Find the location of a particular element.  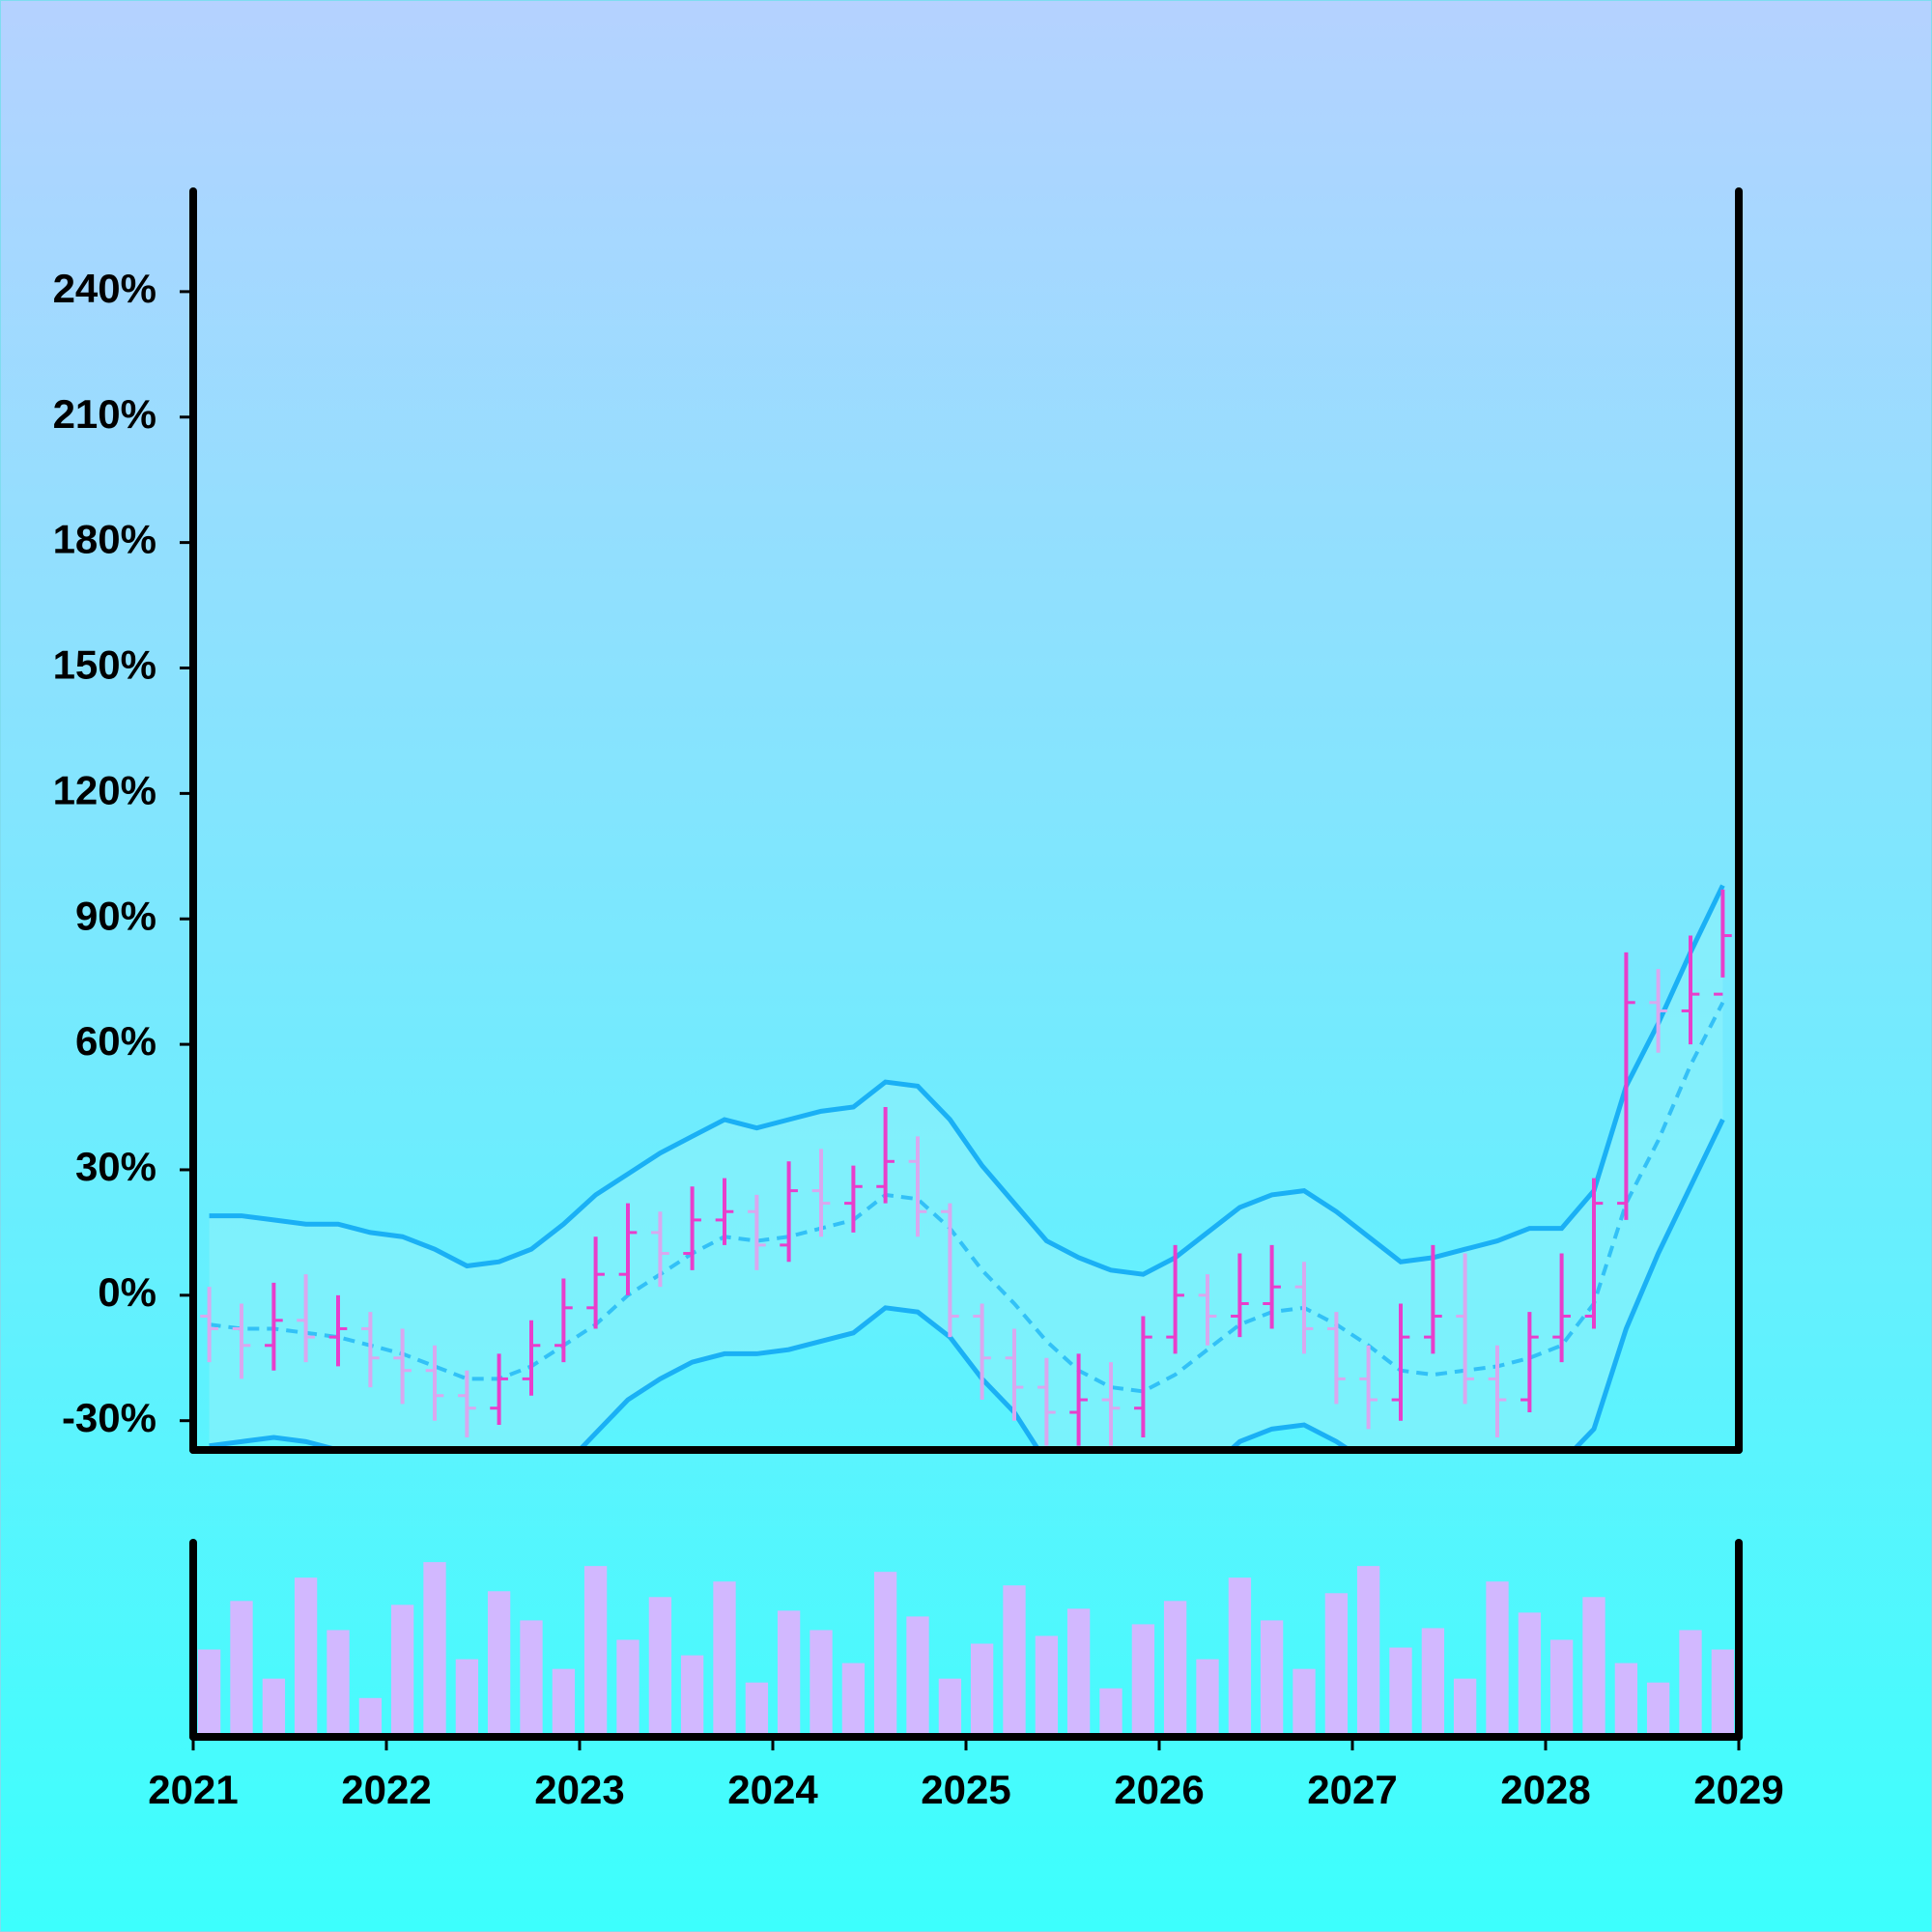

y-tick-label: 150% is located at coordinates (104, 665).